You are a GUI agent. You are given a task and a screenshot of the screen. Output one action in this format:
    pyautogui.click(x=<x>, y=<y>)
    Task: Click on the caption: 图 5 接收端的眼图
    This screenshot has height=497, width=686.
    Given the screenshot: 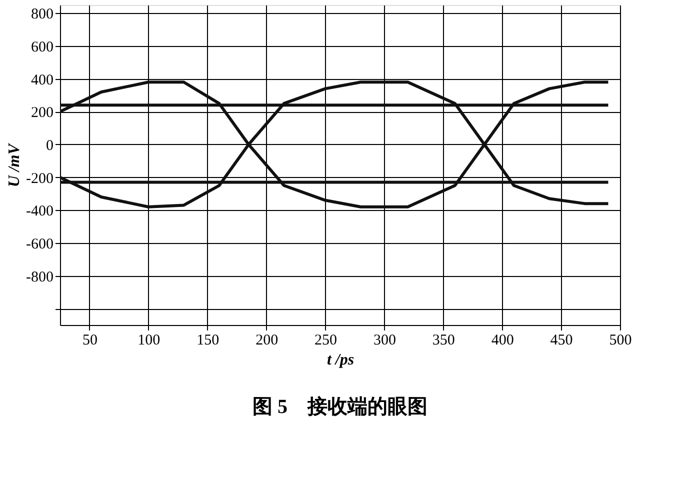 What is the action you would take?
    pyautogui.click(x=340, y=406)
    